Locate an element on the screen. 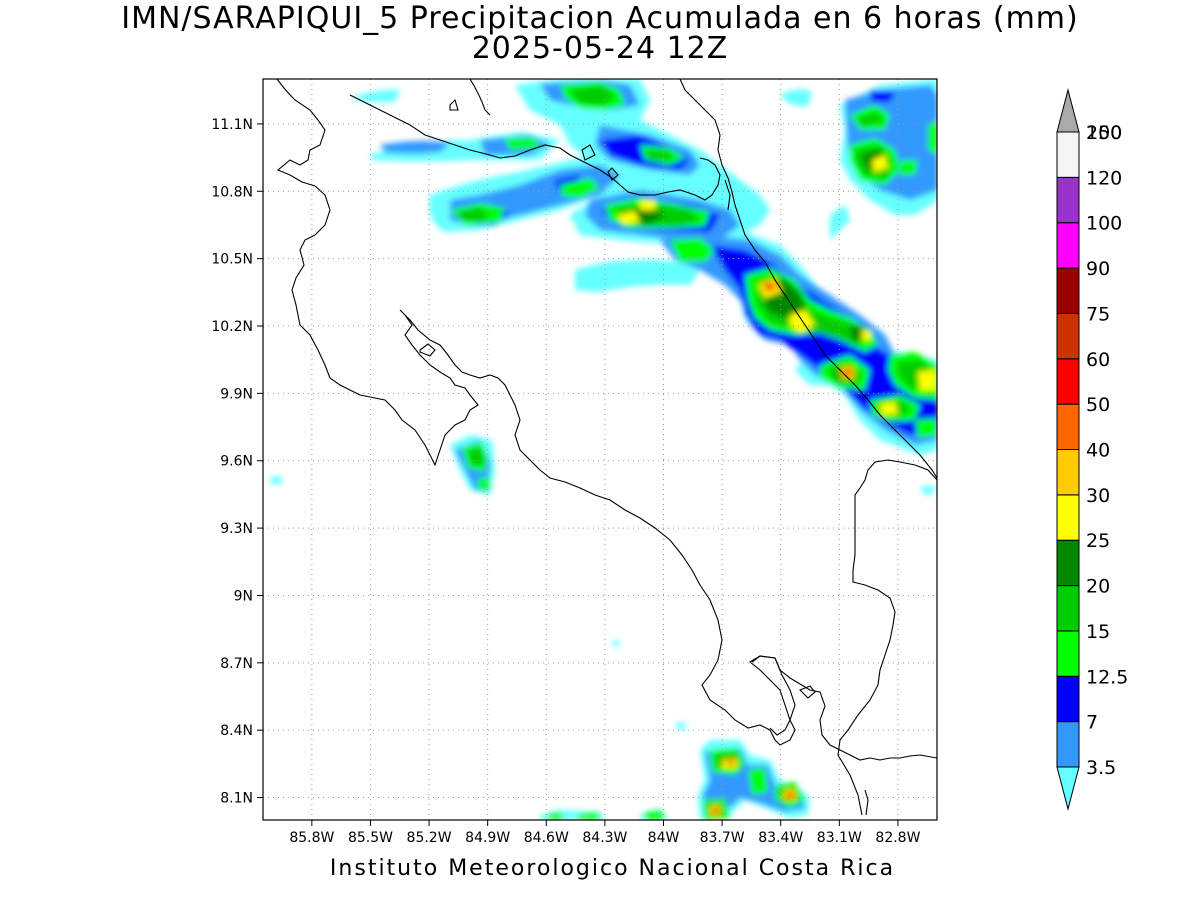  colorbar-label: 150 is located at coordinates (1104, 133).